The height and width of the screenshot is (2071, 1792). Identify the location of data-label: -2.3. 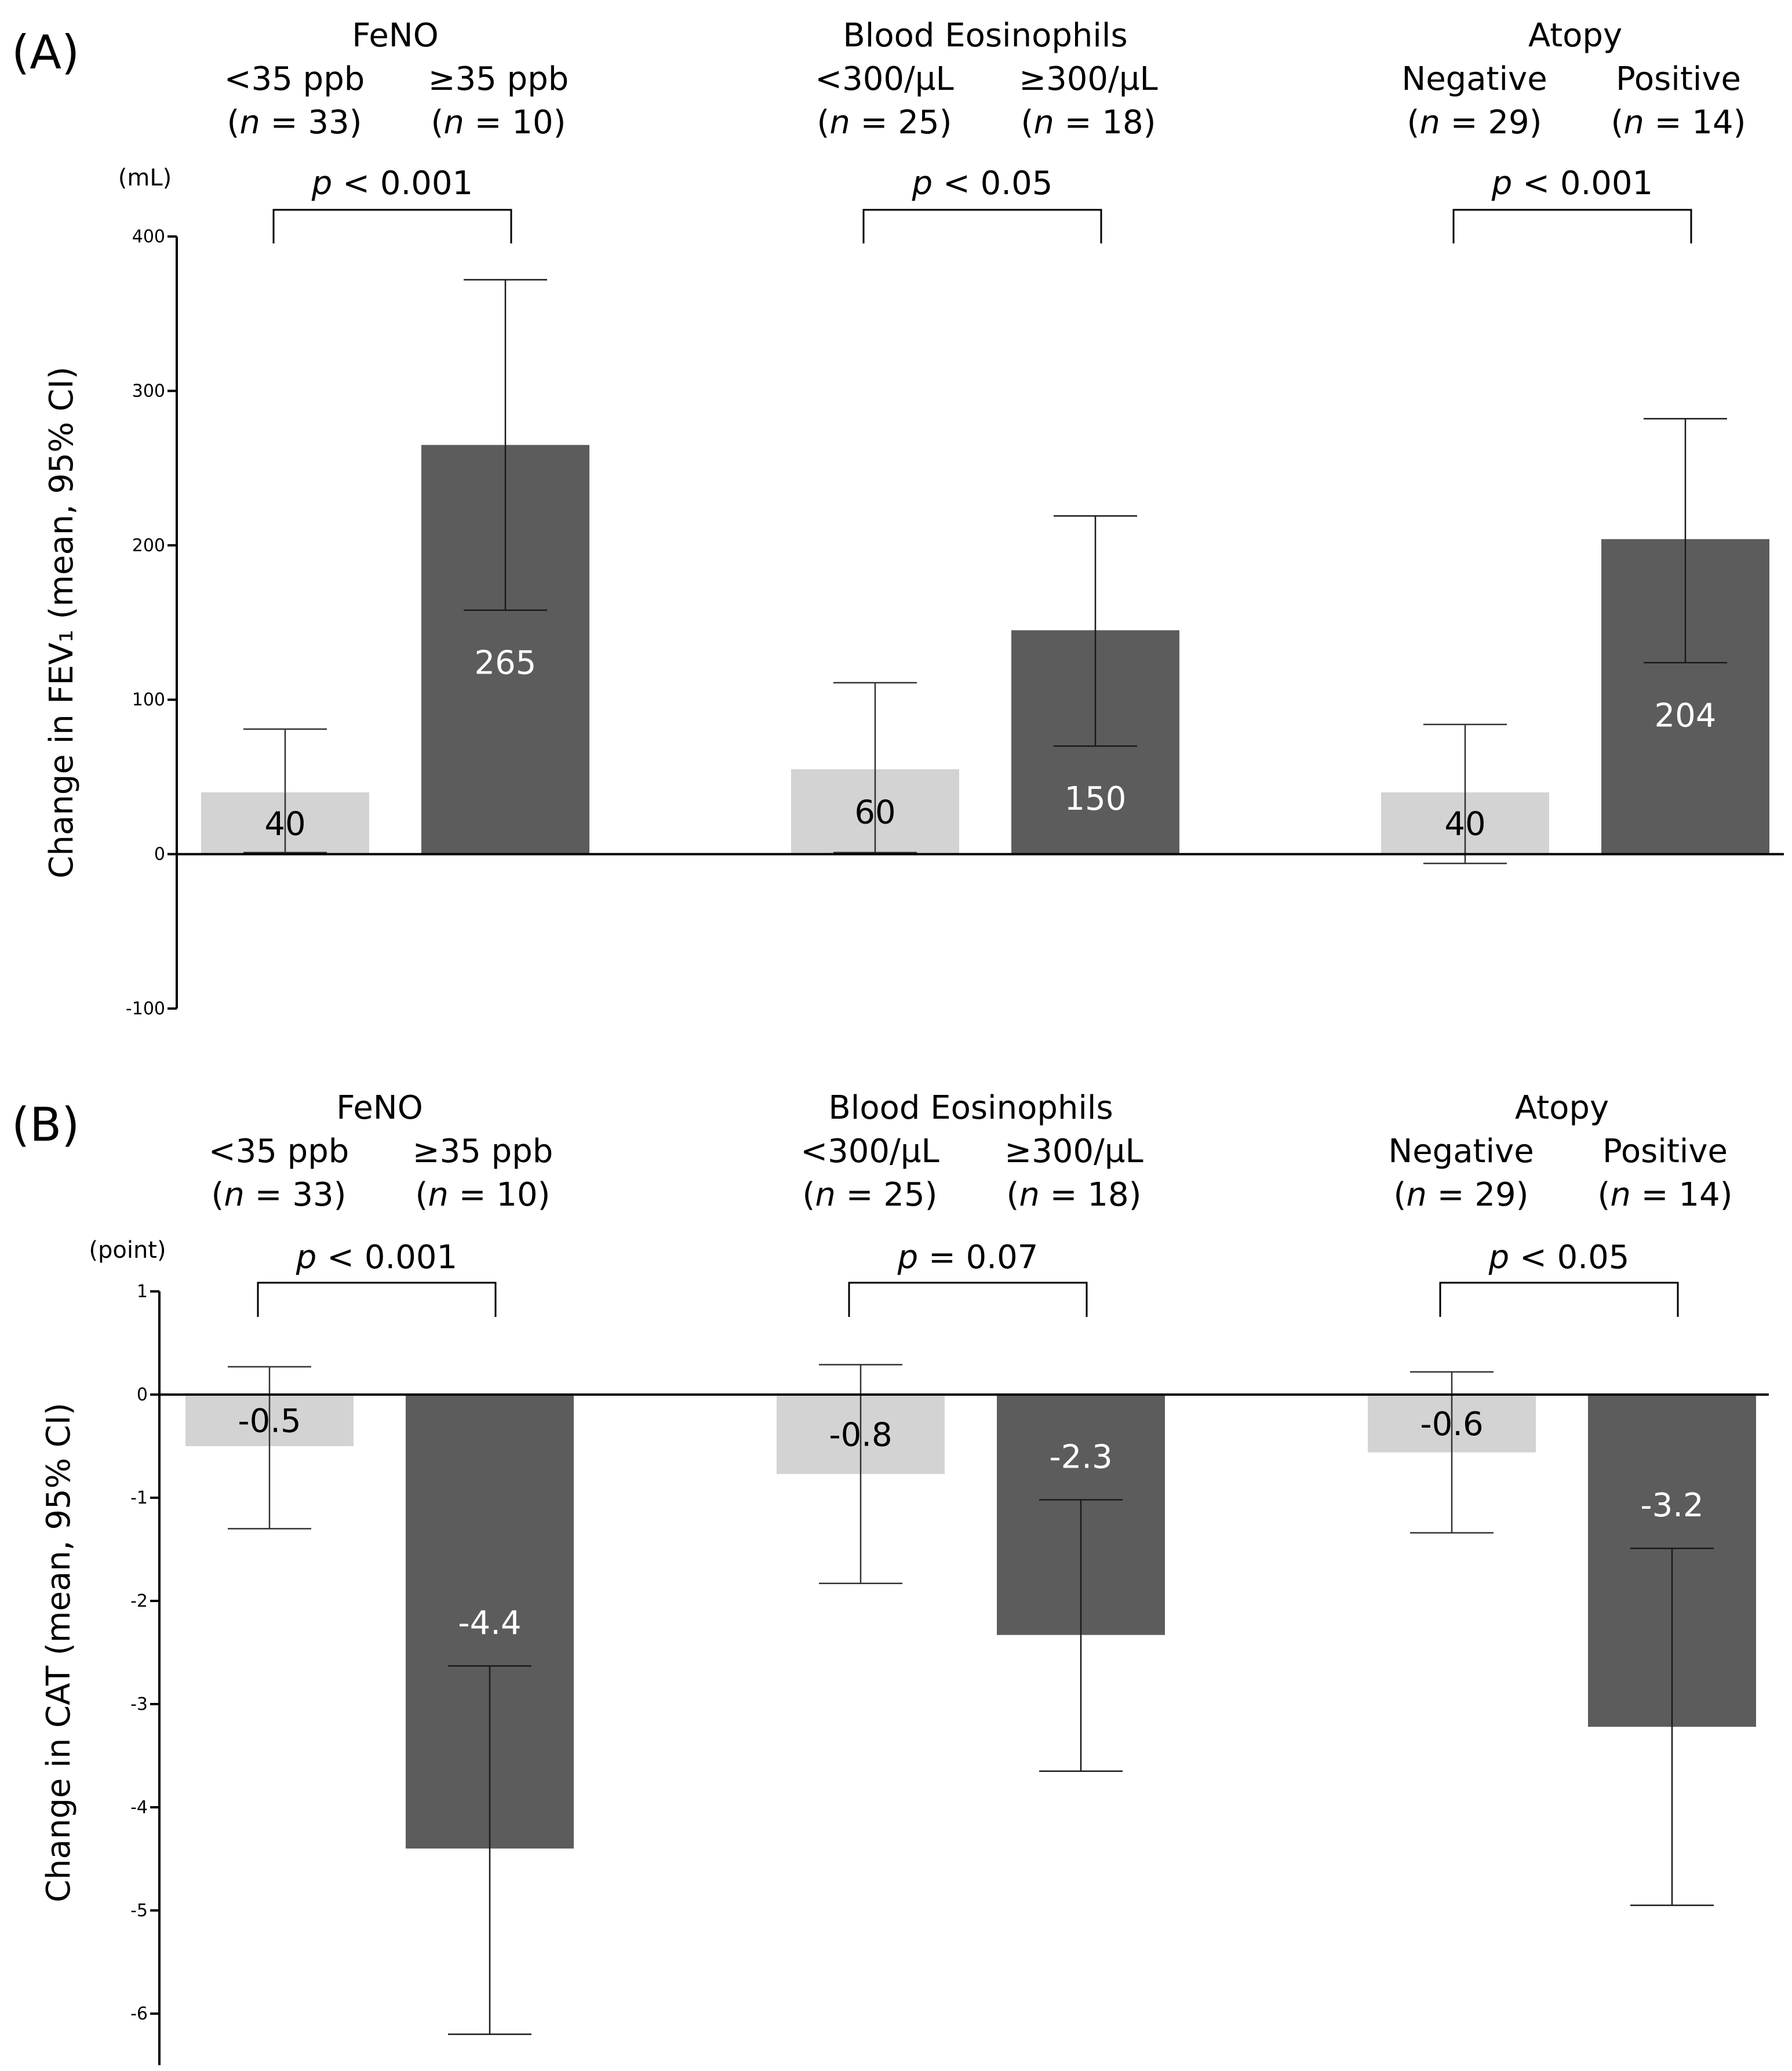
(1080, 1457).